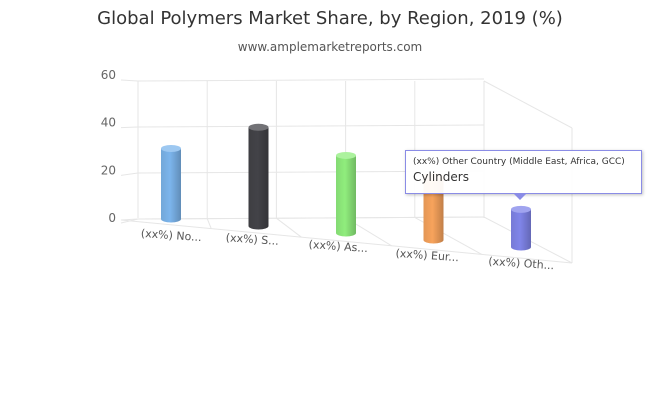  What do you see at coordinates (112, 218) in the screenshot?
I see `y-tick-label: 0` at bounding box center [112, 218].